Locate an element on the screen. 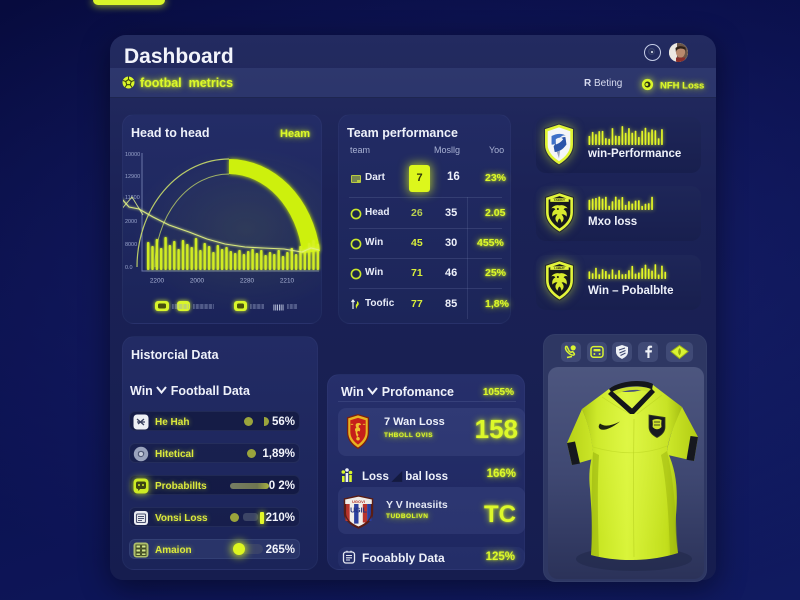 This screenshot has width=800, height=600. svg-text: LABEAT is located at coordinates (559, 268).